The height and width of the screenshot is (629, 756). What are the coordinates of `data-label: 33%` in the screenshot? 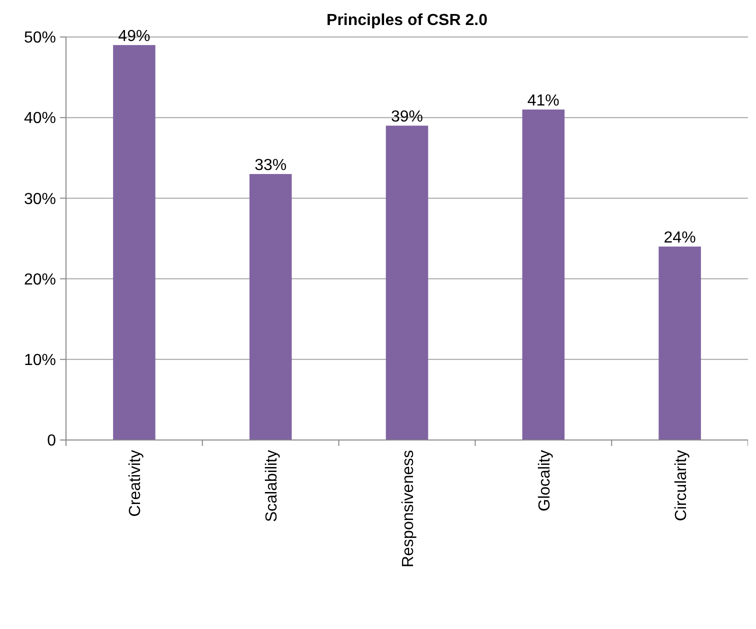 It's located at (270, 165).